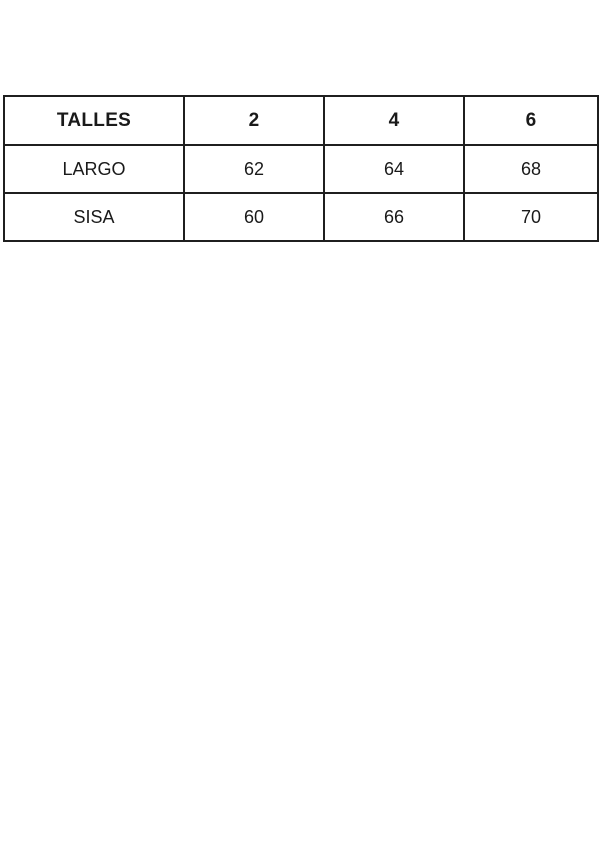 The width and height of the screenshot is (600, 849). What do you see at coordinates (94, 120) in the screenshot?
I see `header-cell-talles: TALLES` at bounding box center [94, 120].